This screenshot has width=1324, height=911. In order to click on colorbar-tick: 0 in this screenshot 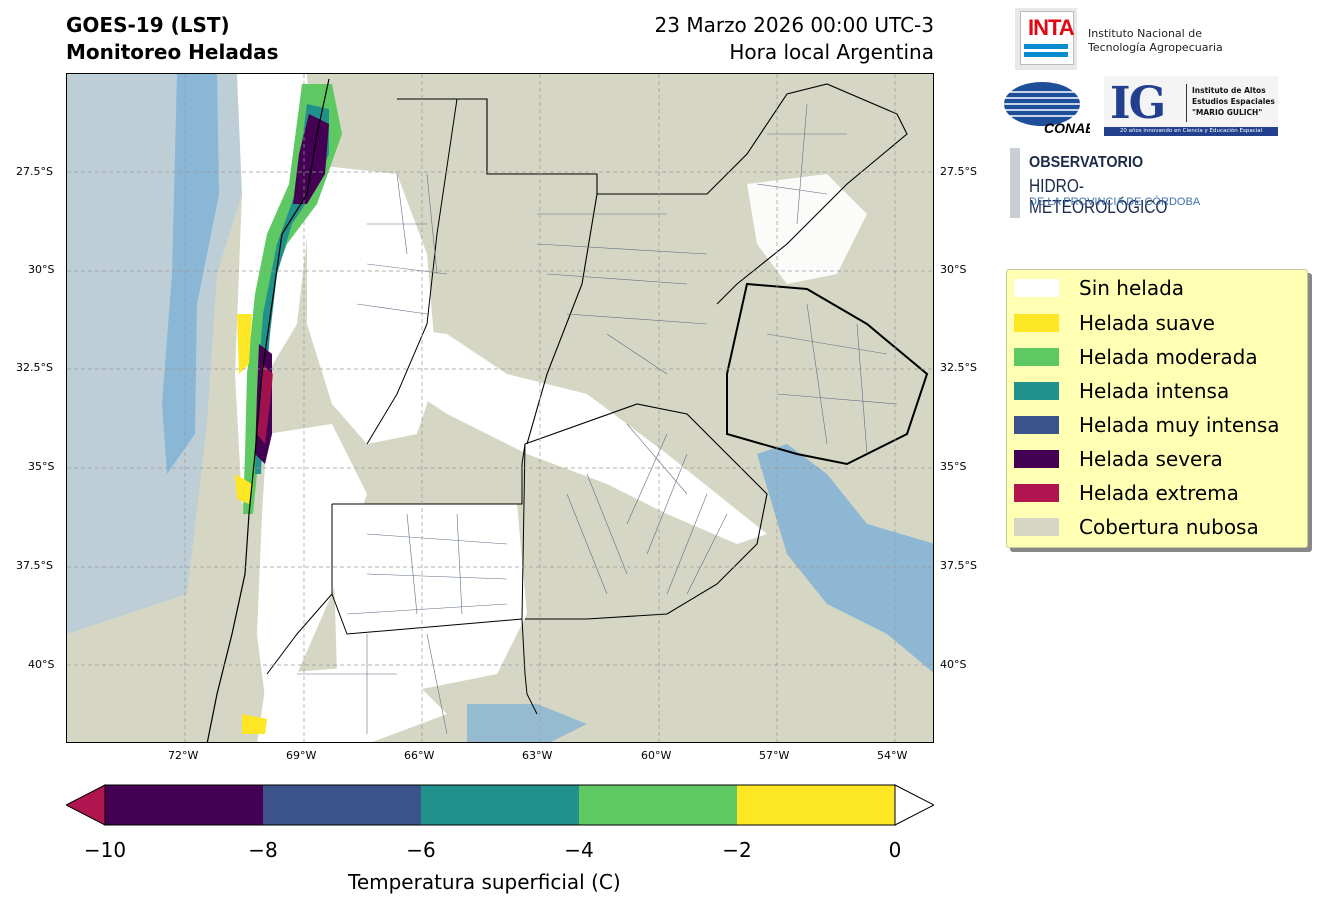, I will do `click(895, 850)`.